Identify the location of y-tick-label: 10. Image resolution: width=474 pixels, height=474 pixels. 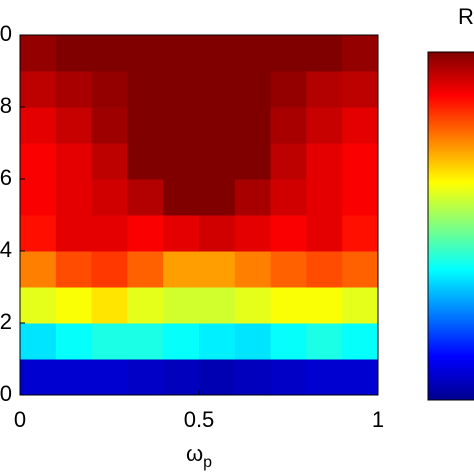
(6, 33).